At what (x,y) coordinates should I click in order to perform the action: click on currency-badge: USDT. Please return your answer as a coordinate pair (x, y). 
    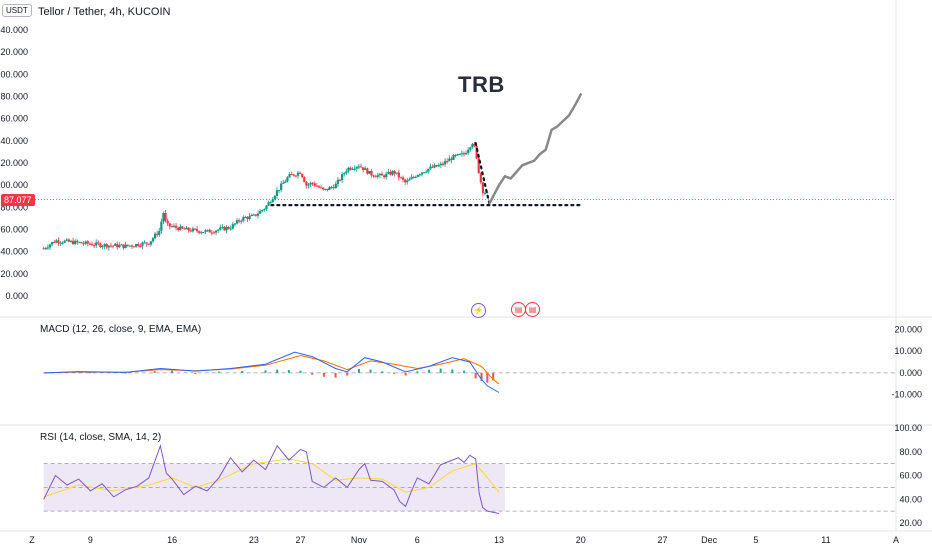
    Looking at the image, I should click on (17, 10).